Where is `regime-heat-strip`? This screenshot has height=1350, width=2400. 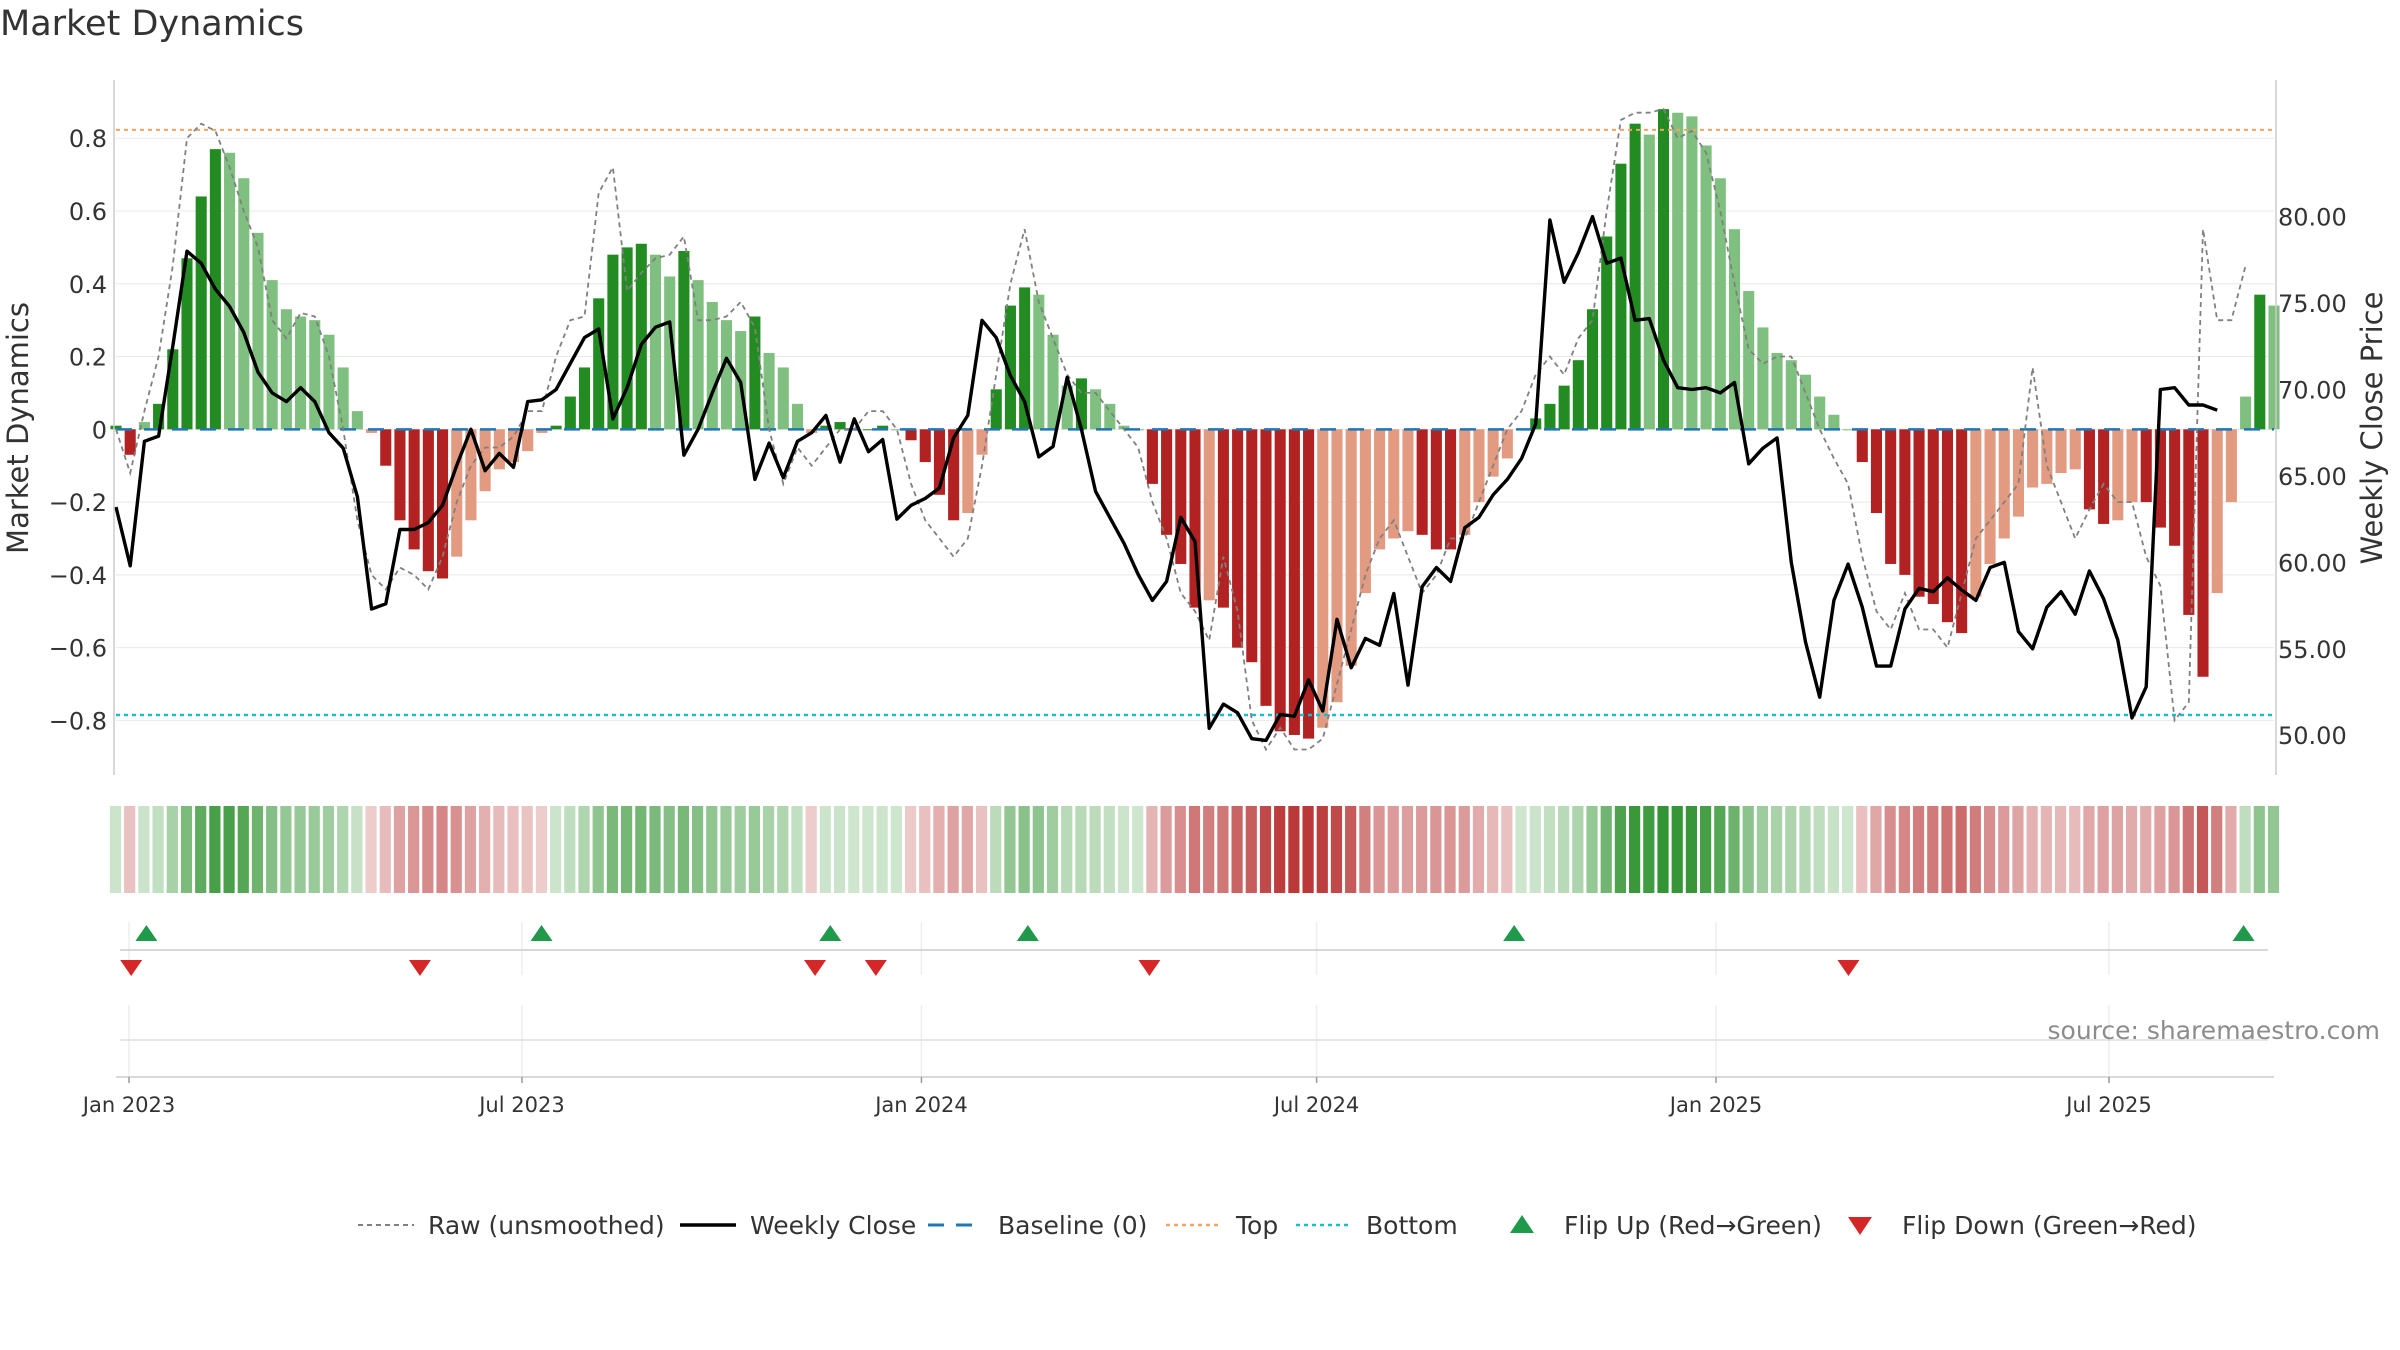 regime-heat-strip is located at coordinates (1194, 849).